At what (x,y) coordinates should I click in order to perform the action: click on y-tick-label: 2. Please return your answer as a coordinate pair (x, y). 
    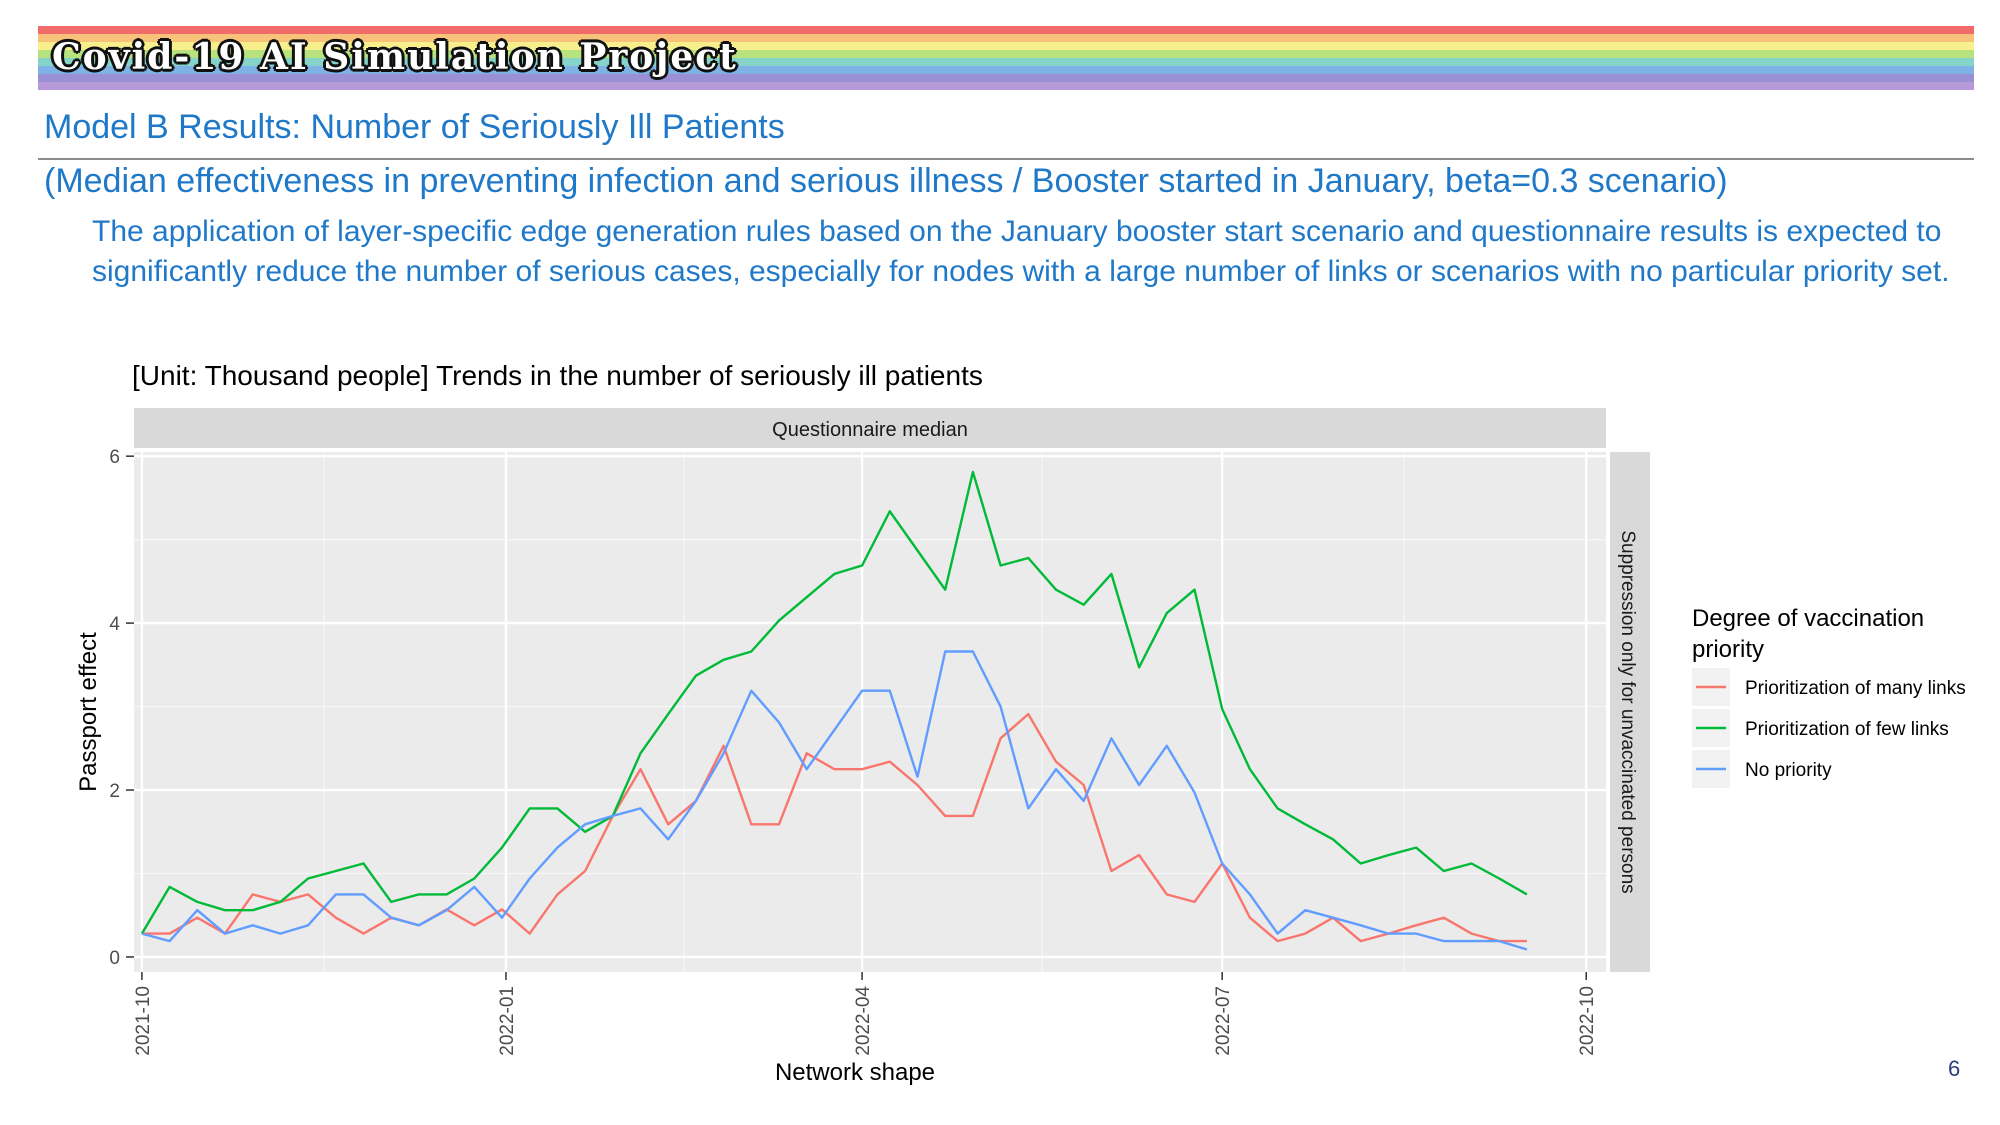
    Looking at the image, I should click on (114, 791).